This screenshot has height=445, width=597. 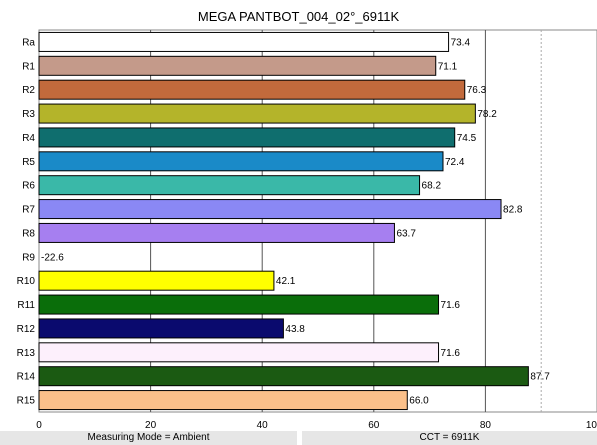 I want to click on chart-title: MEGA PANTBOT_004_02°_6911K, so click(x=298, y=16).